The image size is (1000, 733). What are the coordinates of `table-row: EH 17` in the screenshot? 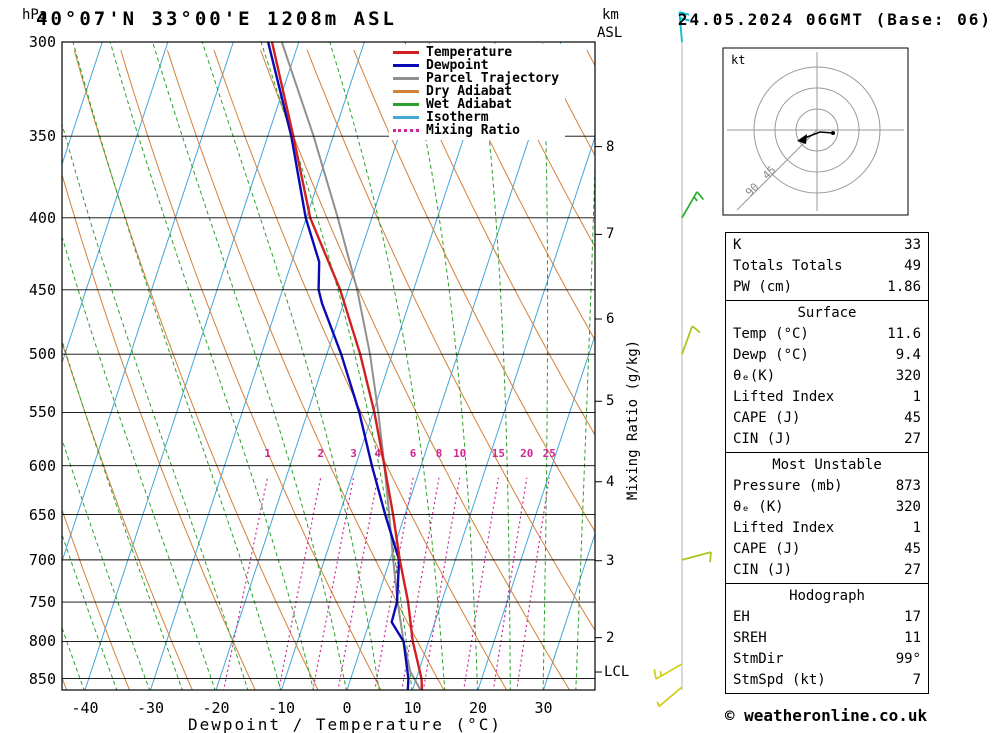 It's located at (827, 617).